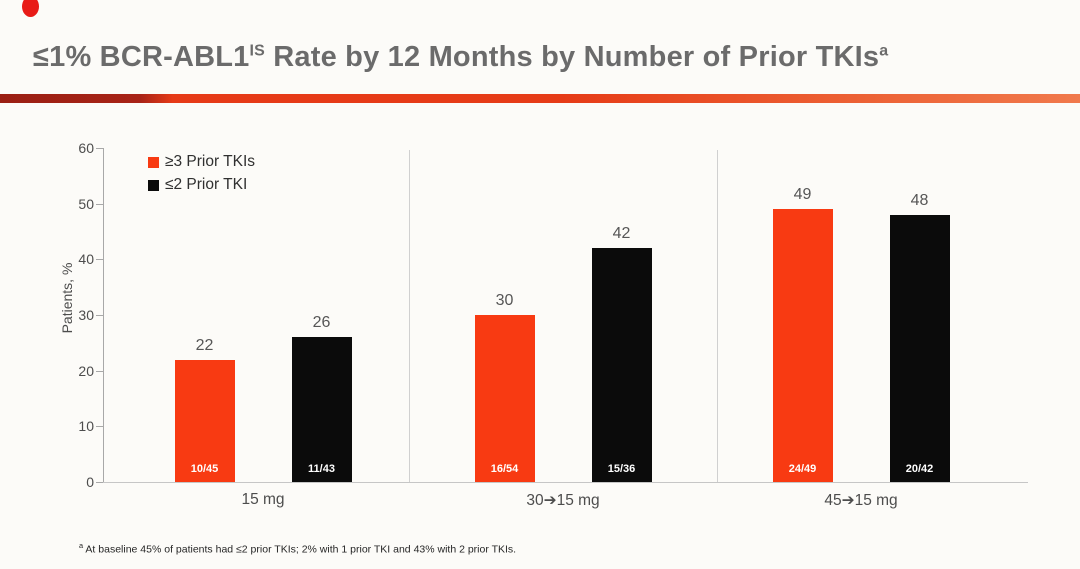  Describe the element at coordinates (210, 161) in the screenshot. I see `legend-label: ≥3 Prior TKIs` at that location.